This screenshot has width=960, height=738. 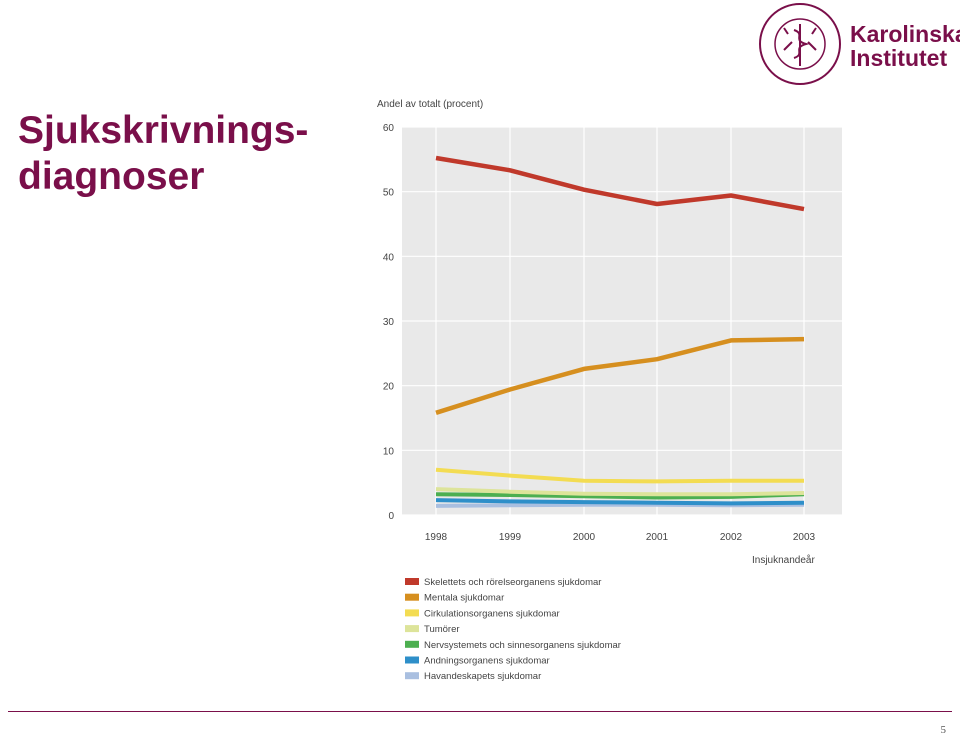 I want to click on karolinska-logo: Karolinska Institutet, so click(x=859, y=44).